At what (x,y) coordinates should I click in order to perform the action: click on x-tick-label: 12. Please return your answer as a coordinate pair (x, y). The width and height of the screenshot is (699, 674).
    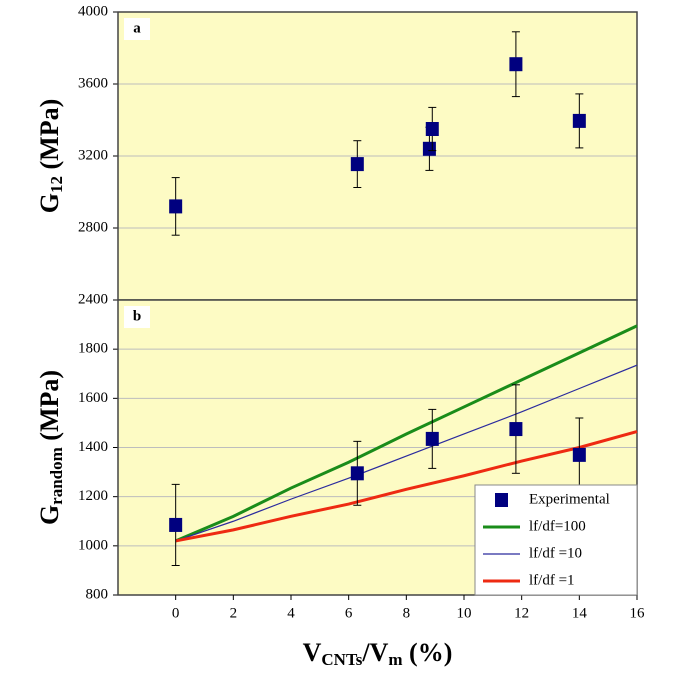
    Looking at the image, I should click on (521, 613).